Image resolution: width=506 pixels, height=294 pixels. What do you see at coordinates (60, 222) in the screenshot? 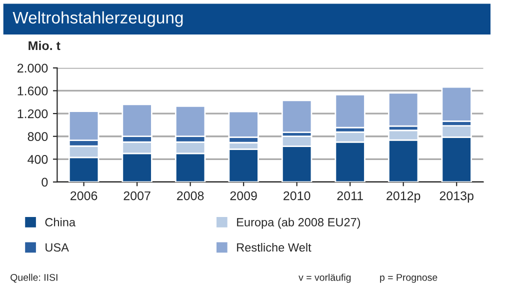
I see `legend-label: China` at bounding box center [60, 222].